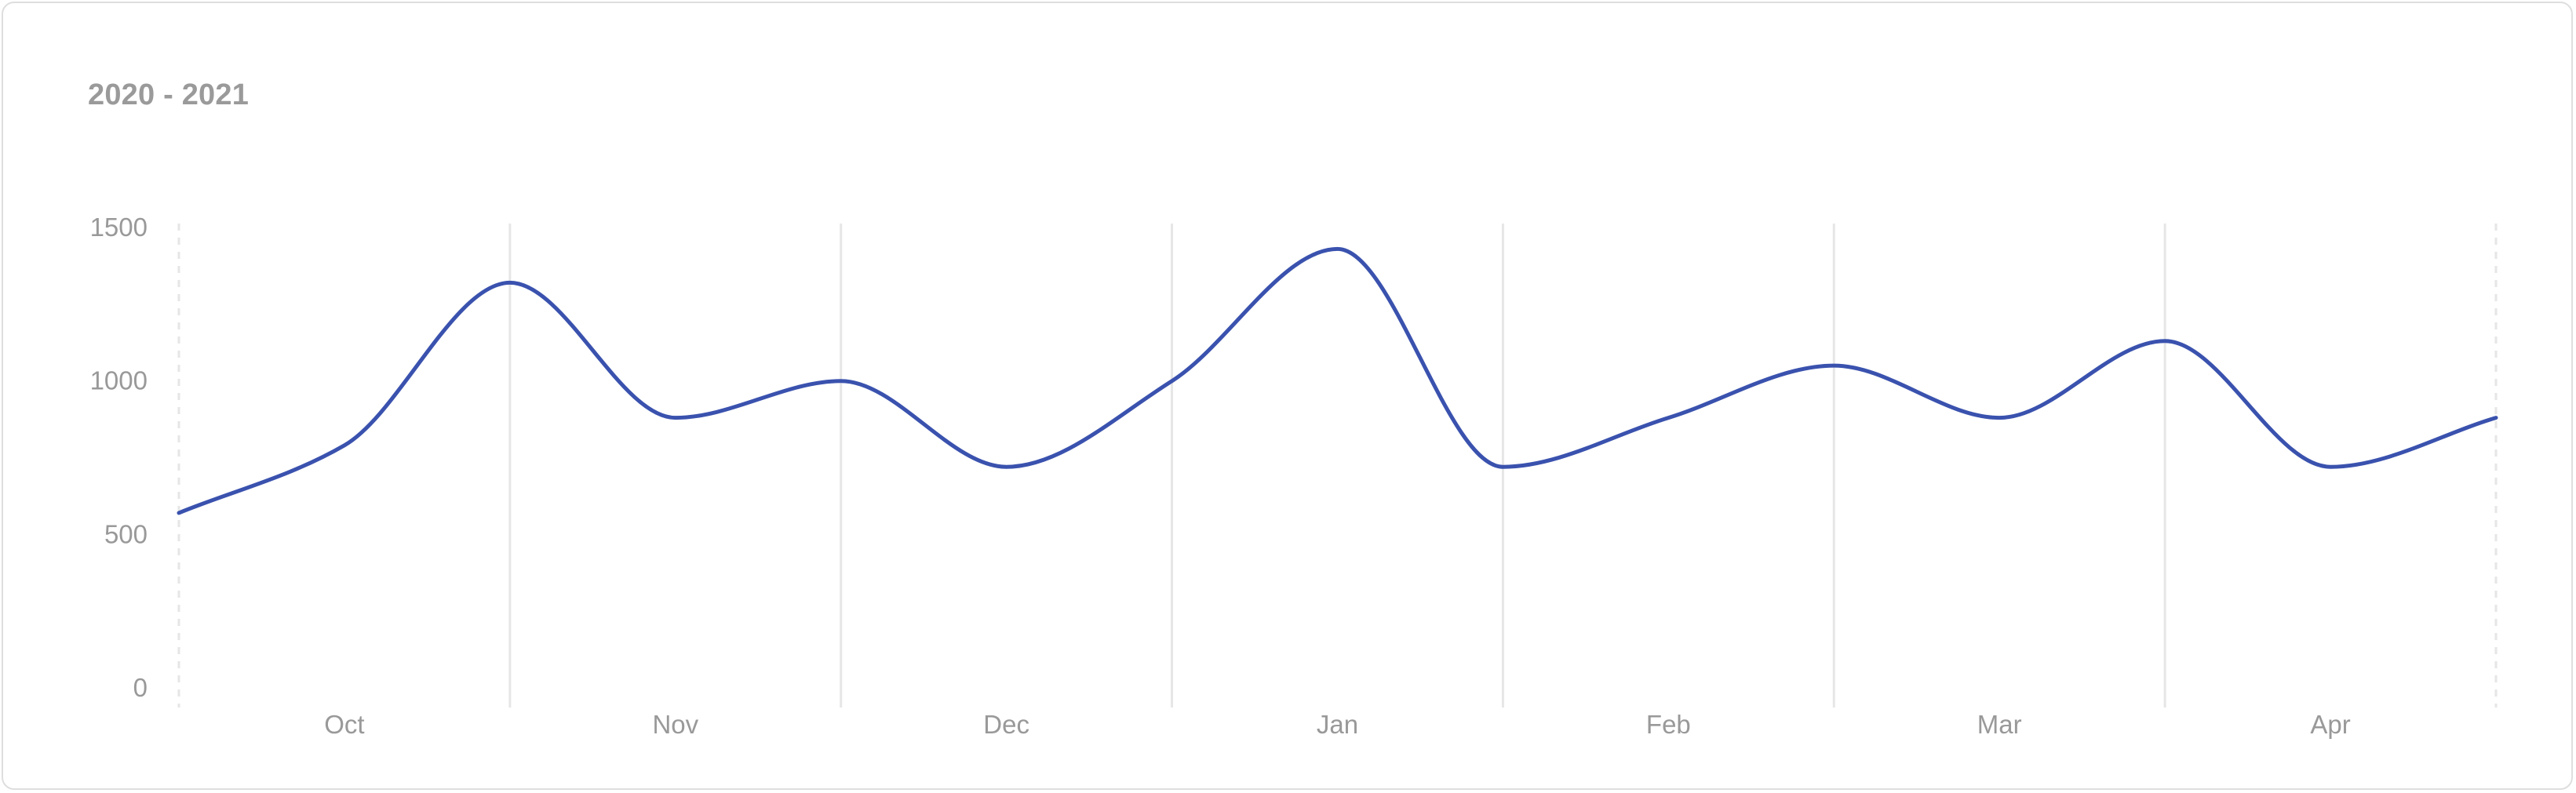  I want to click on y-tick-label: 0, so click(140, 687).